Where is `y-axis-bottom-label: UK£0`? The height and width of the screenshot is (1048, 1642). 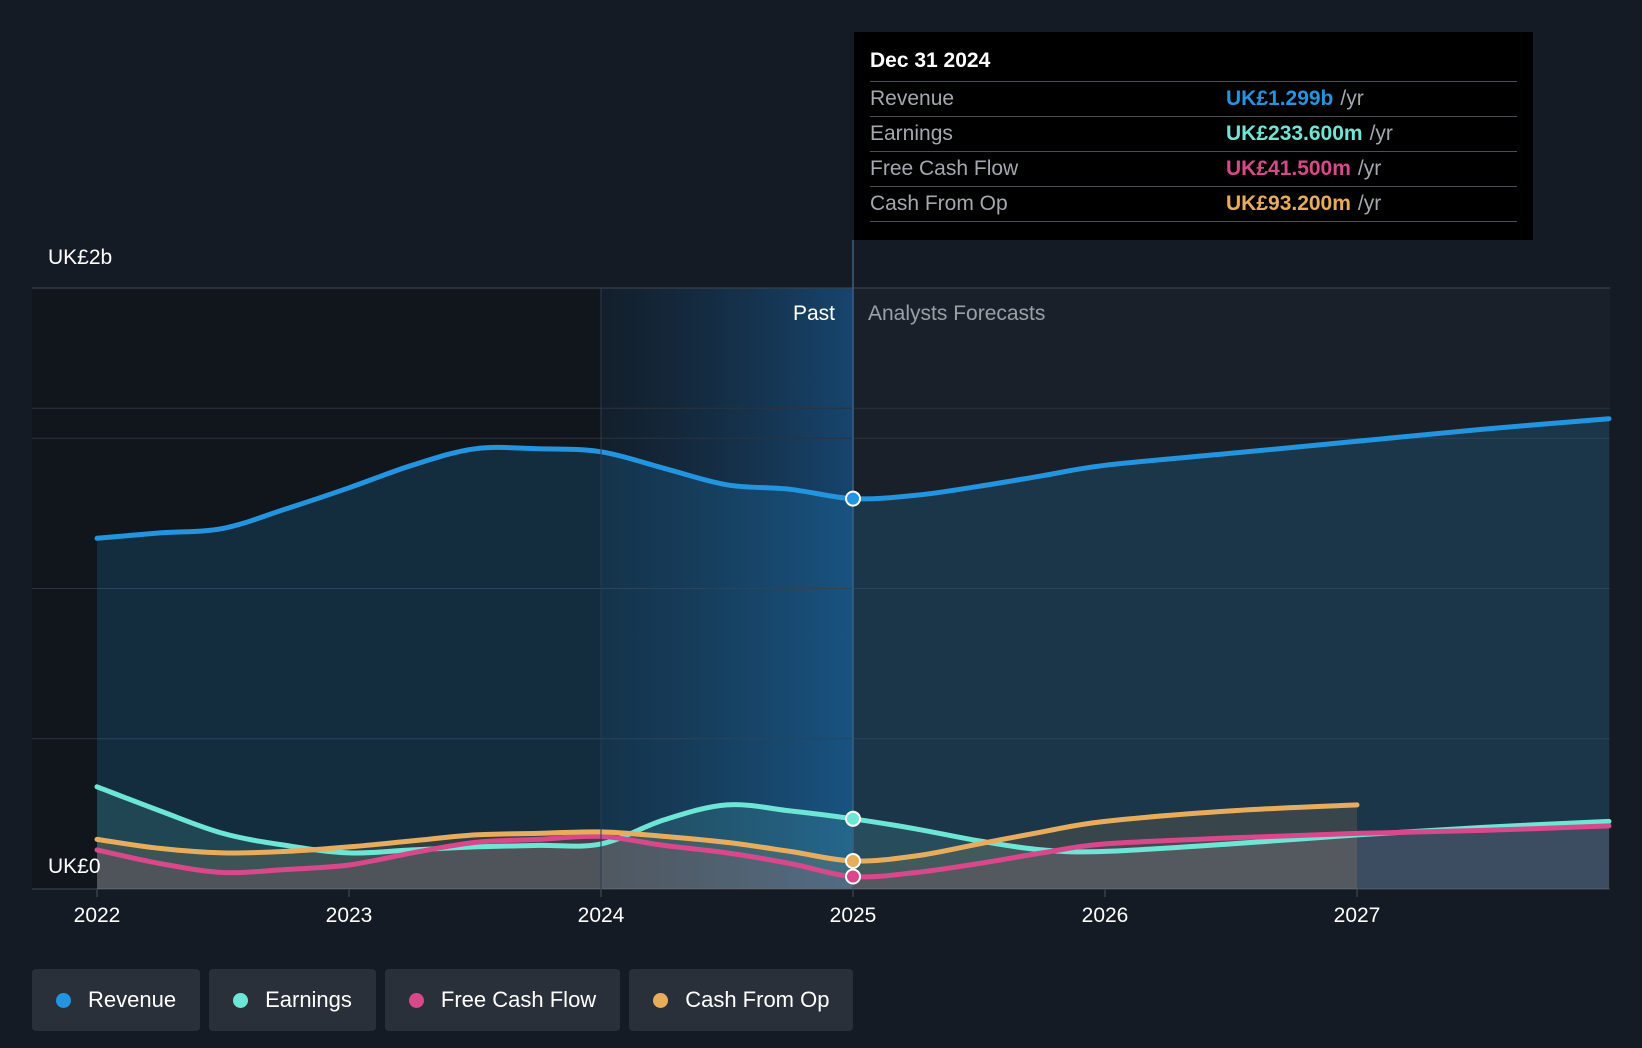
y-axis-bottom-label: UK£0 is located at coordinates (74, 866).